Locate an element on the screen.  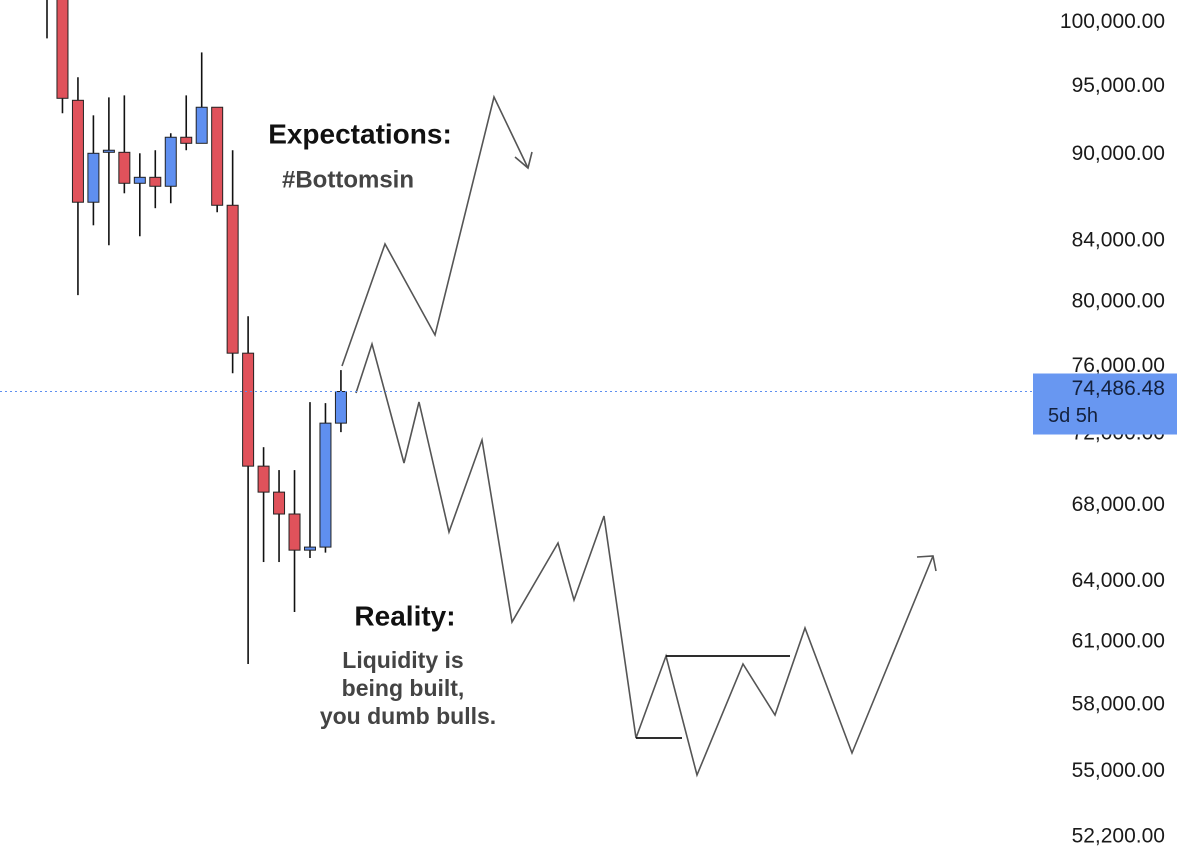
reality-text: being built, is located at coordinates (403, 688).